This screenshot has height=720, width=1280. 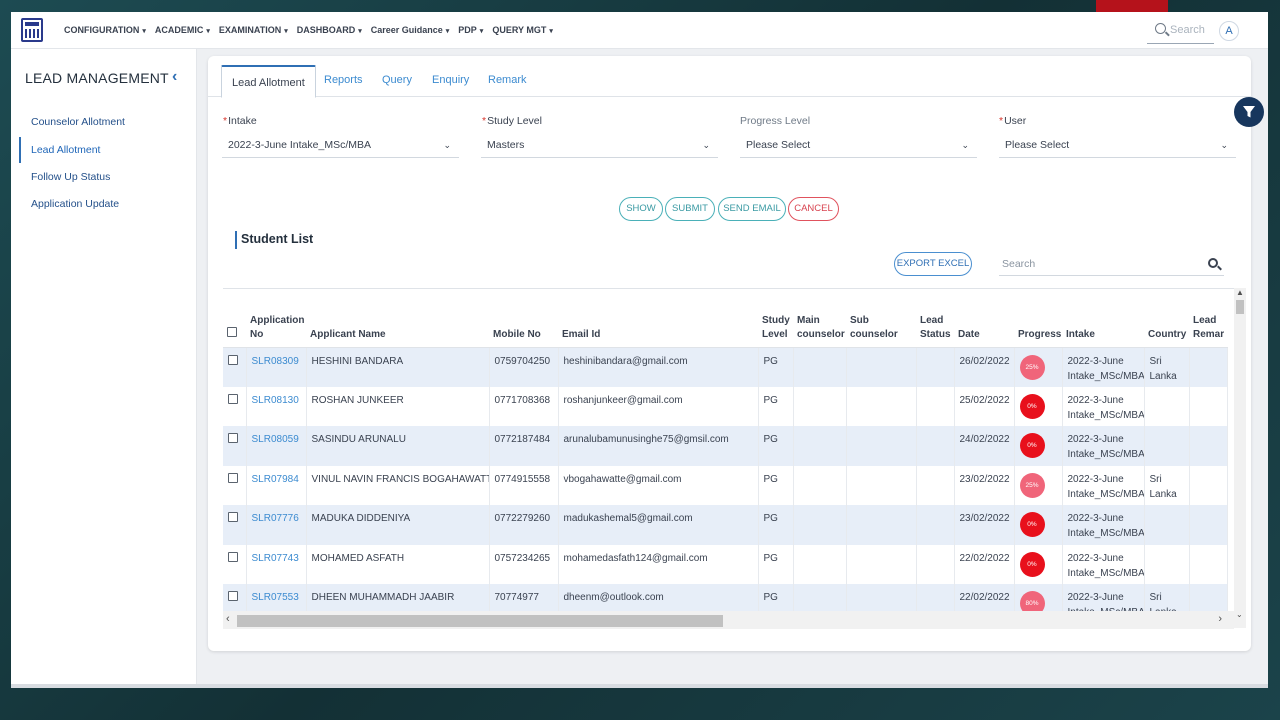 What do you see at coordinates (1105, 415) in the screenshot?
I see `intake-line-2: Intake_MSc/MBA` at bounding box center [1105, 415].